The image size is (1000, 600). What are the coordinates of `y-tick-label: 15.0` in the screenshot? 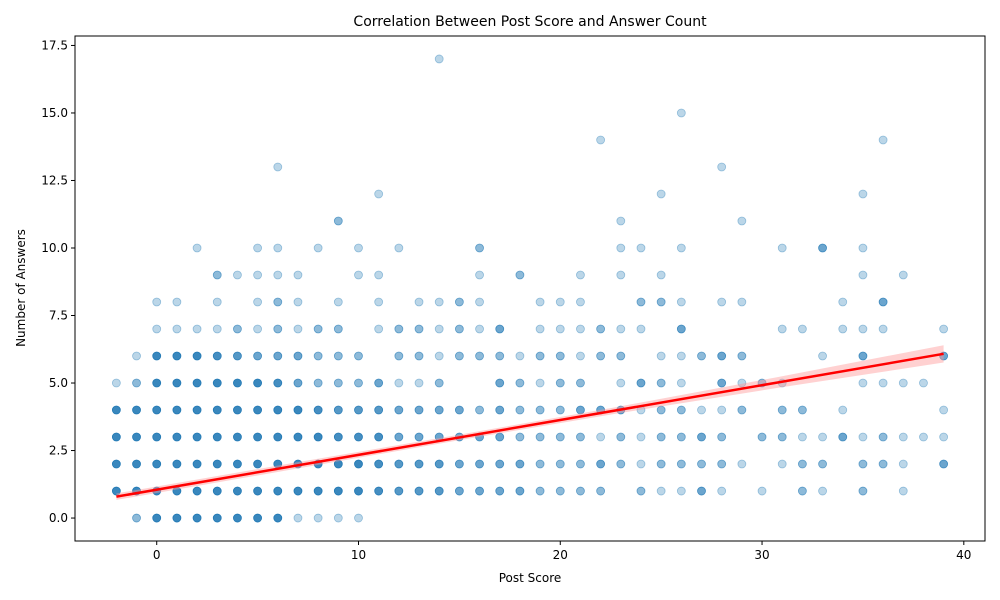 It's located at (54, 113).